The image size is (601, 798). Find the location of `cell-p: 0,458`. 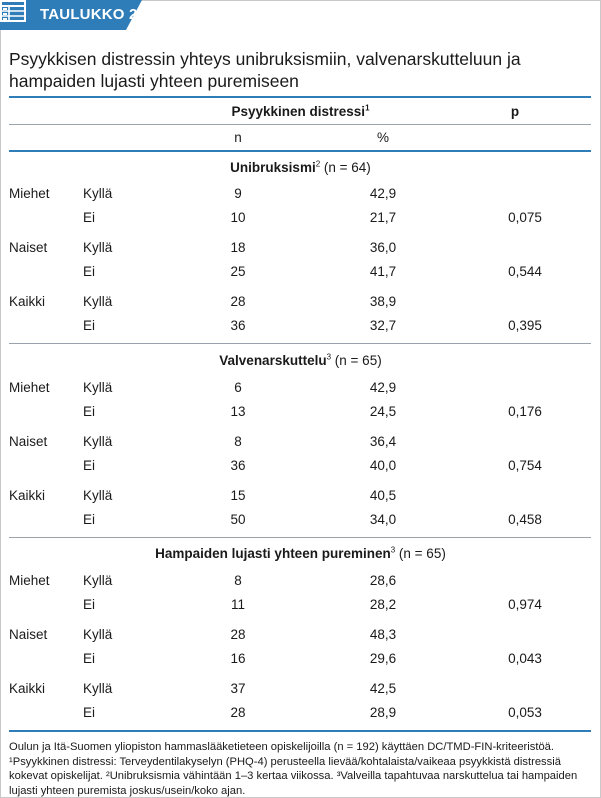

cell-p: 0,458 is located at coordinates (525, 519).